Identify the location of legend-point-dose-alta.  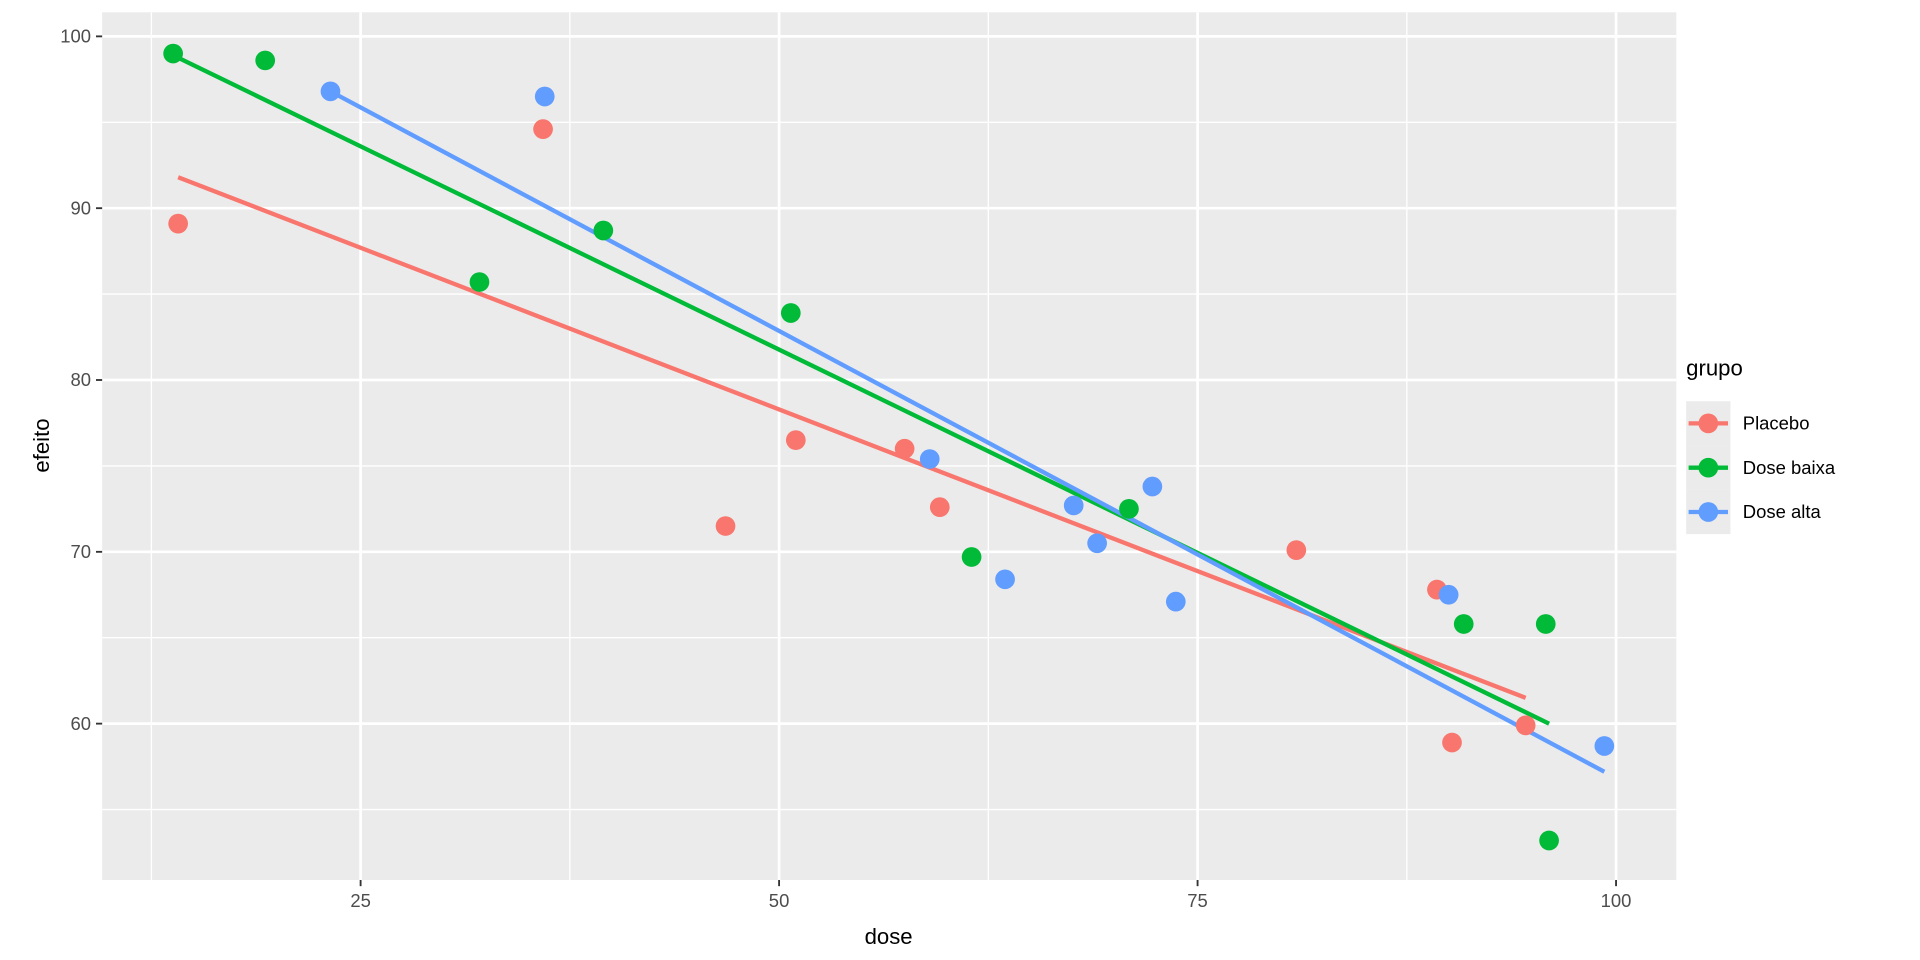
(1708, 512).